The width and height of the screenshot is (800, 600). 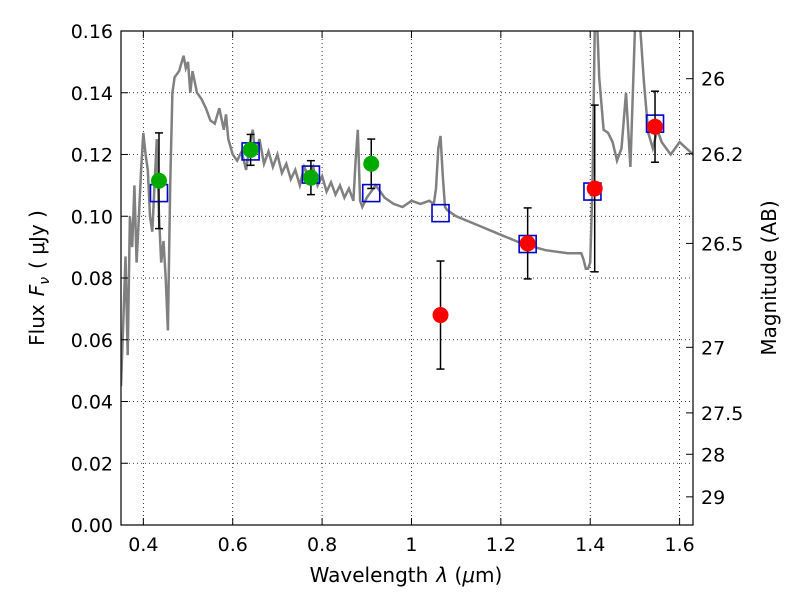 What do you see at coordinates (406, 575) in the screenshot?
I see `x-axis-label: Wavelength λ (μm)` at bounding box center [406, 575].